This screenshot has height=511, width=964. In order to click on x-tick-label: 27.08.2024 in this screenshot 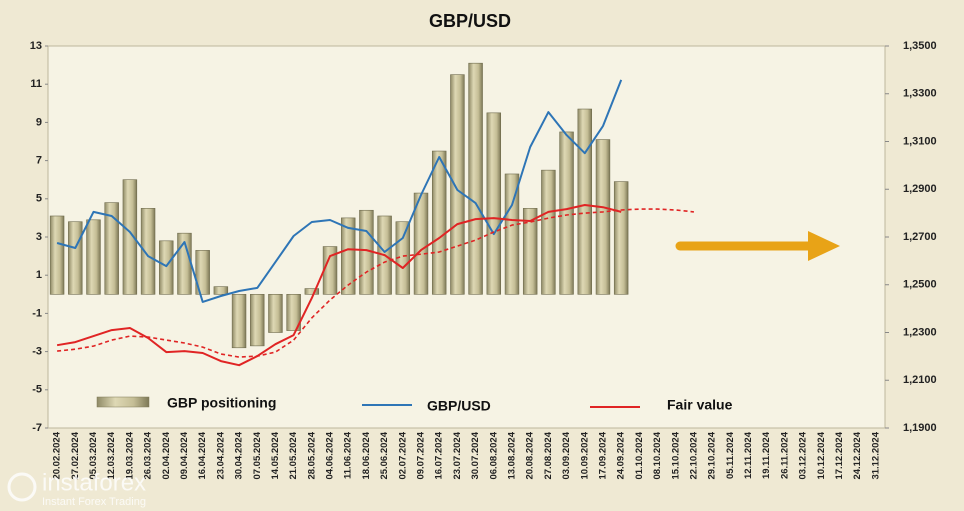, I will do `click(548, 455)`.